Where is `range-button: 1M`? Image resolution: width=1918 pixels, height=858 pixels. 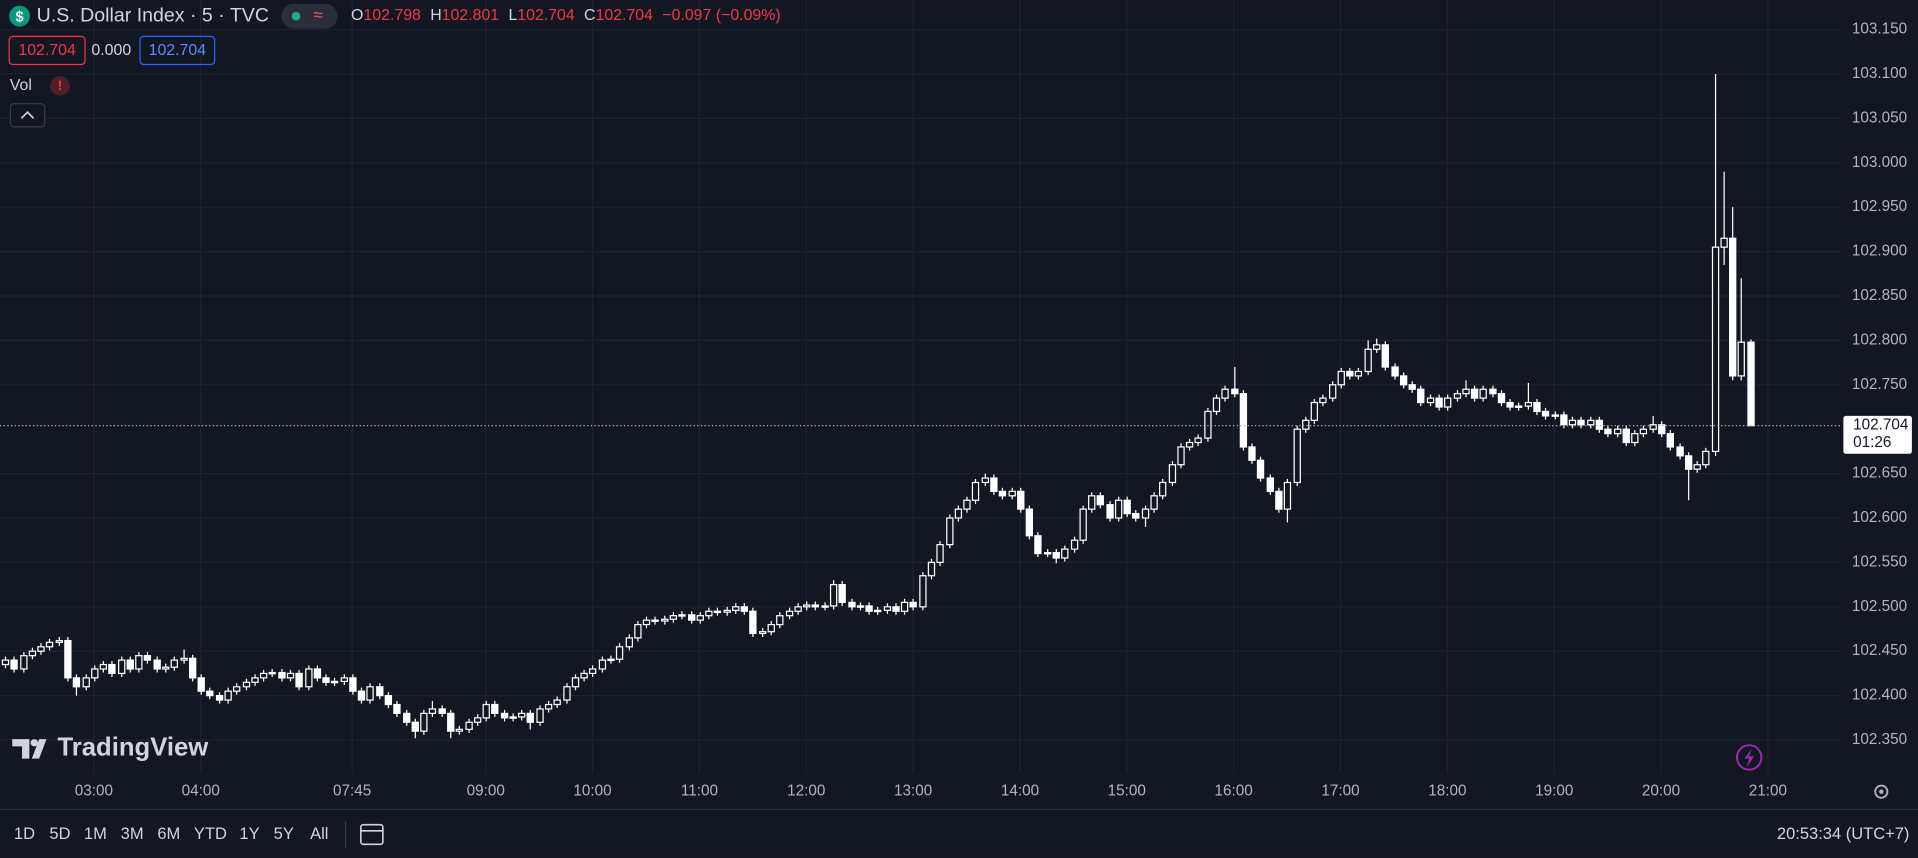
range-button: 1M is located at coordinates (95, 834).